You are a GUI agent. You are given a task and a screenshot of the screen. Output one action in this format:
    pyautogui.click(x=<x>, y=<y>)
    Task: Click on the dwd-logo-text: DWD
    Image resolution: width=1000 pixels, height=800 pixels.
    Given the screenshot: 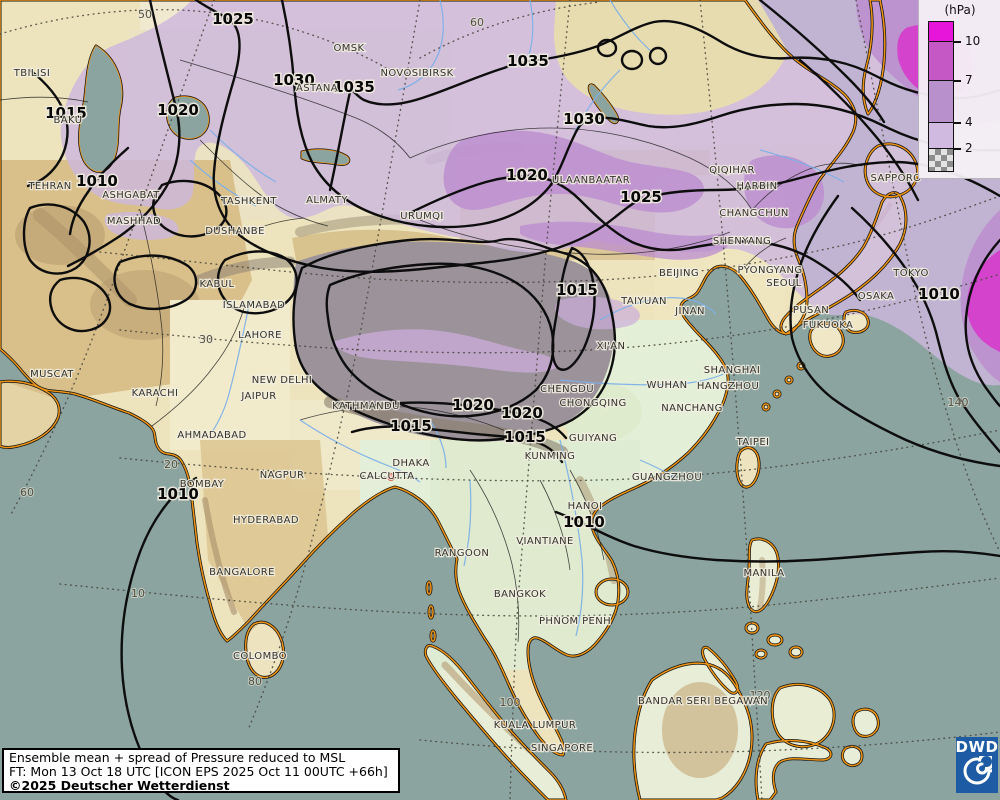 What is the action you would take?
    pyautogui.click(x=977, y=747)
    